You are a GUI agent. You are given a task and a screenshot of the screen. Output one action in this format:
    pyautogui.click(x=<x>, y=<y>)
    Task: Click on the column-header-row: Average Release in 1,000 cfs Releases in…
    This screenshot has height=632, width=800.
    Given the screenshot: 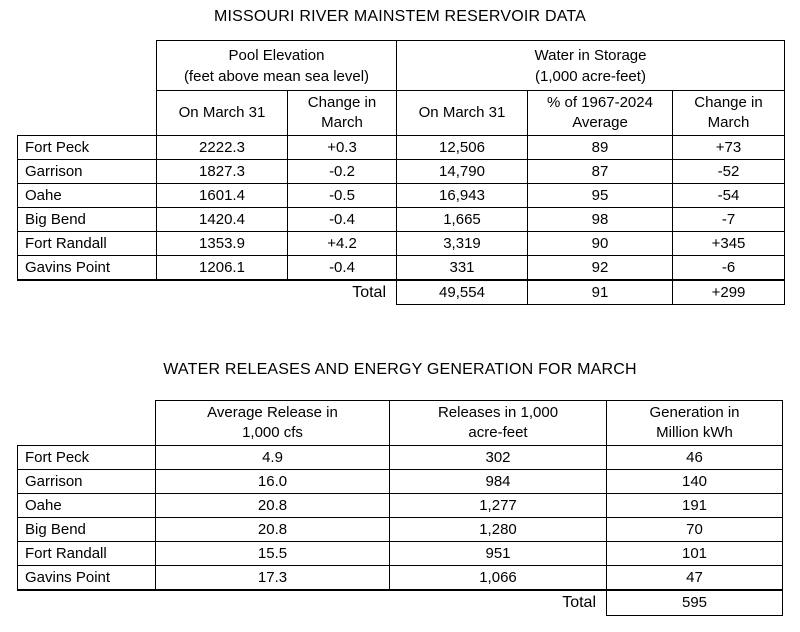 What is the action you would take?
    pyautogui.click(x=400, y=423)
    